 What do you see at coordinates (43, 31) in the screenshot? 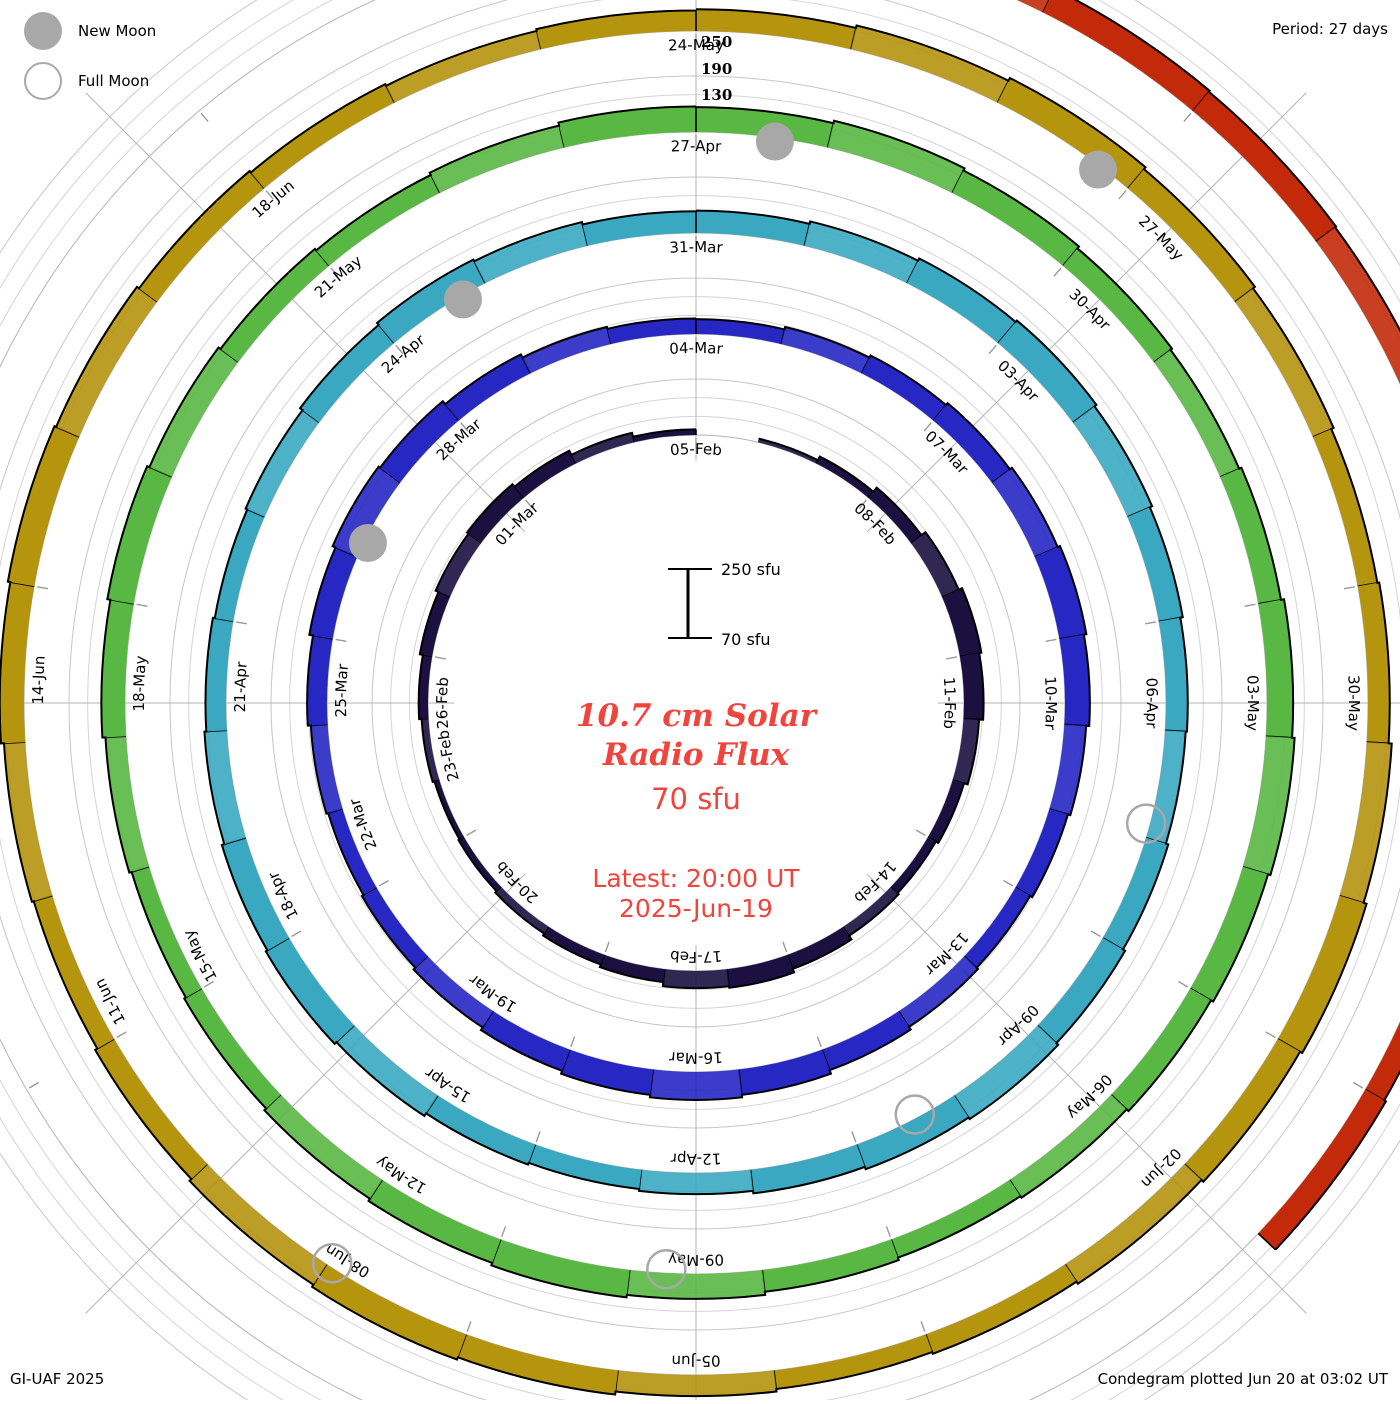
I see `new-moon-icon` at bounding box center [43, 31].